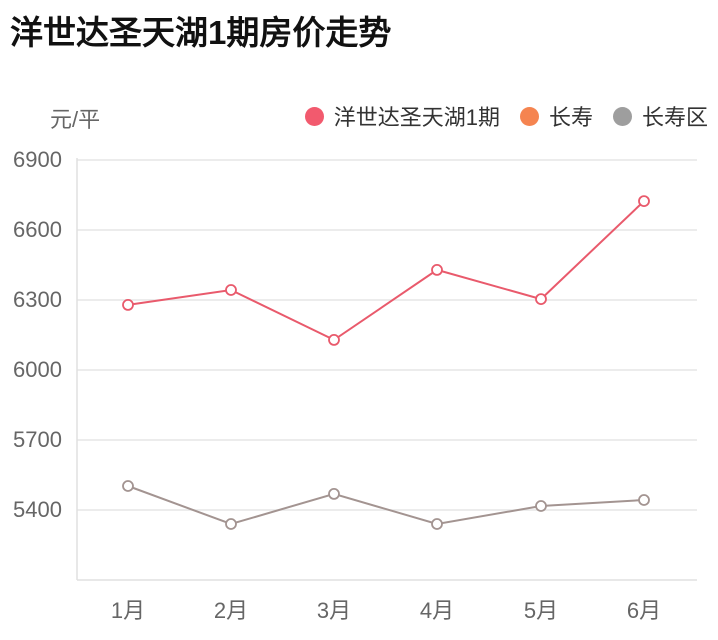  Describe the element at coordinates (201, 32) in the screenshot. I see `chart-title: 洋世达圣天湖1期房价走势` at that location.